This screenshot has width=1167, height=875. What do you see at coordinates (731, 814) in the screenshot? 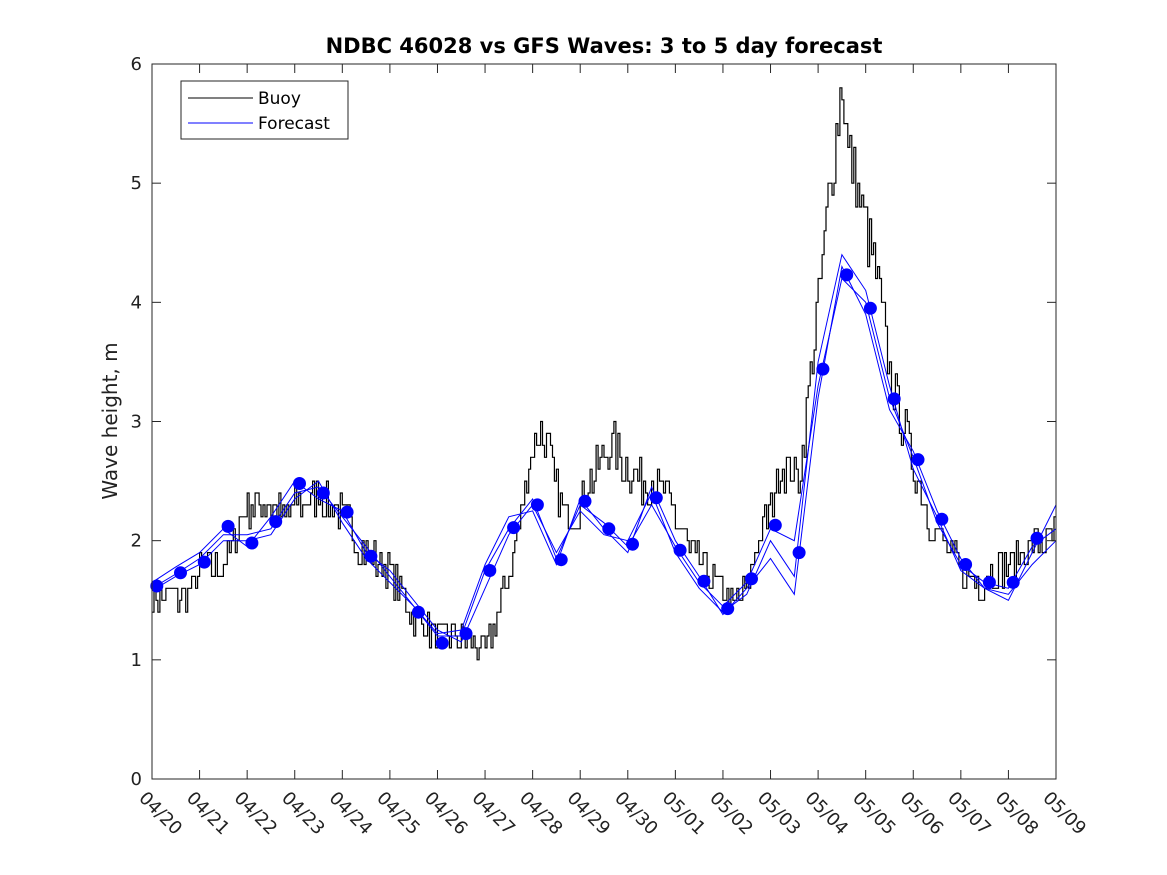
I see `x-tick-label: 05/02` at bounding box center [731, 814].